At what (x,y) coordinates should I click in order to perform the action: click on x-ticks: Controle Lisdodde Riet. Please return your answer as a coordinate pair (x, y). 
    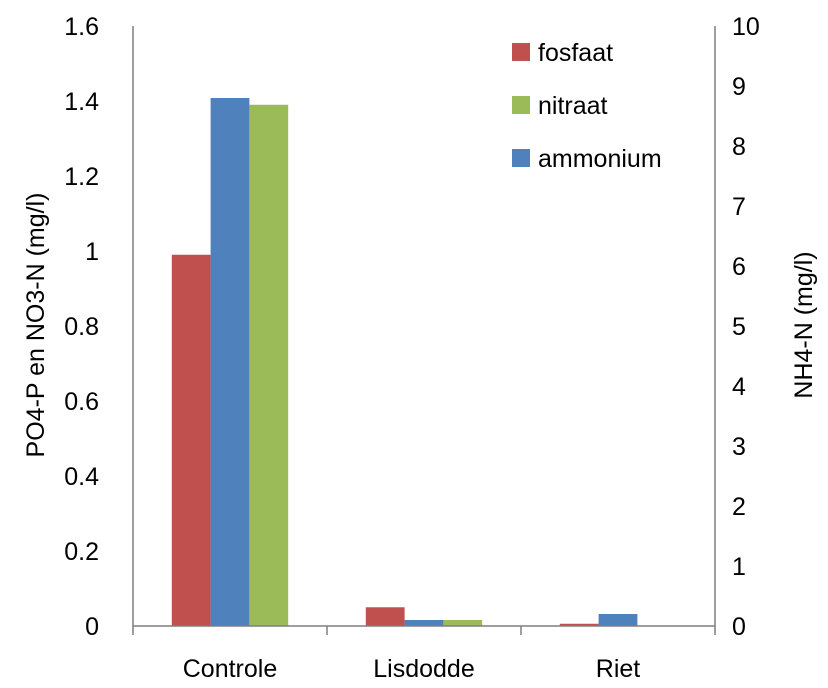
    Looking at the image, I should click on (424, 654).